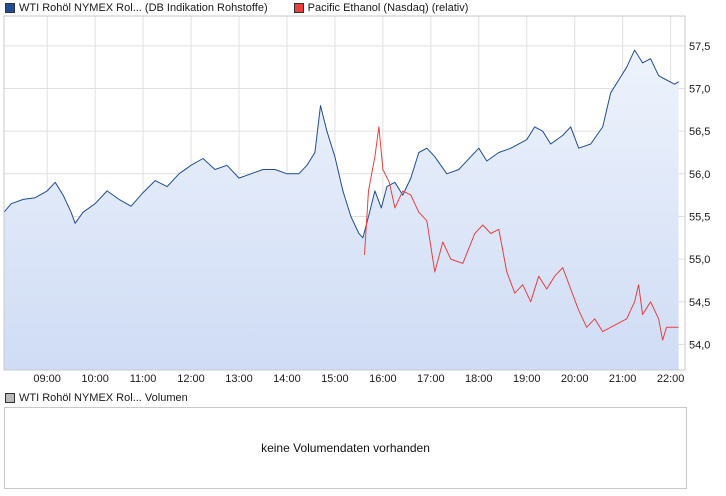 Image resolution: width=726 pixels, height=496 pixels. I want to click on volume-legend: WTI Rohöl NYMEX Rol... Volumen, so click(96, 398).